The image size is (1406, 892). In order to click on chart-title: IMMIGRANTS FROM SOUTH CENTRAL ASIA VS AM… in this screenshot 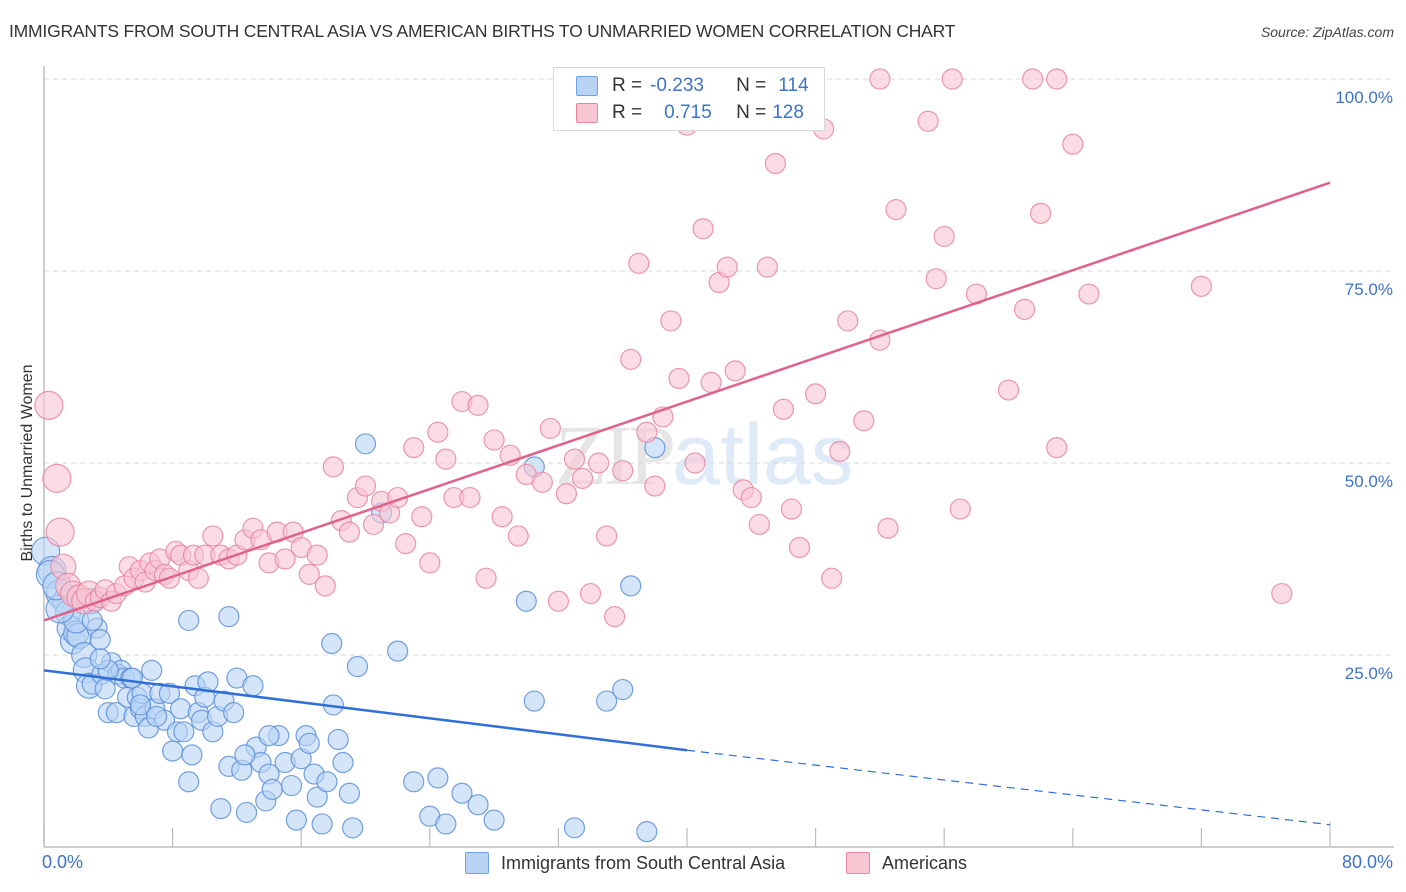, I will do `click(482, 31)`.